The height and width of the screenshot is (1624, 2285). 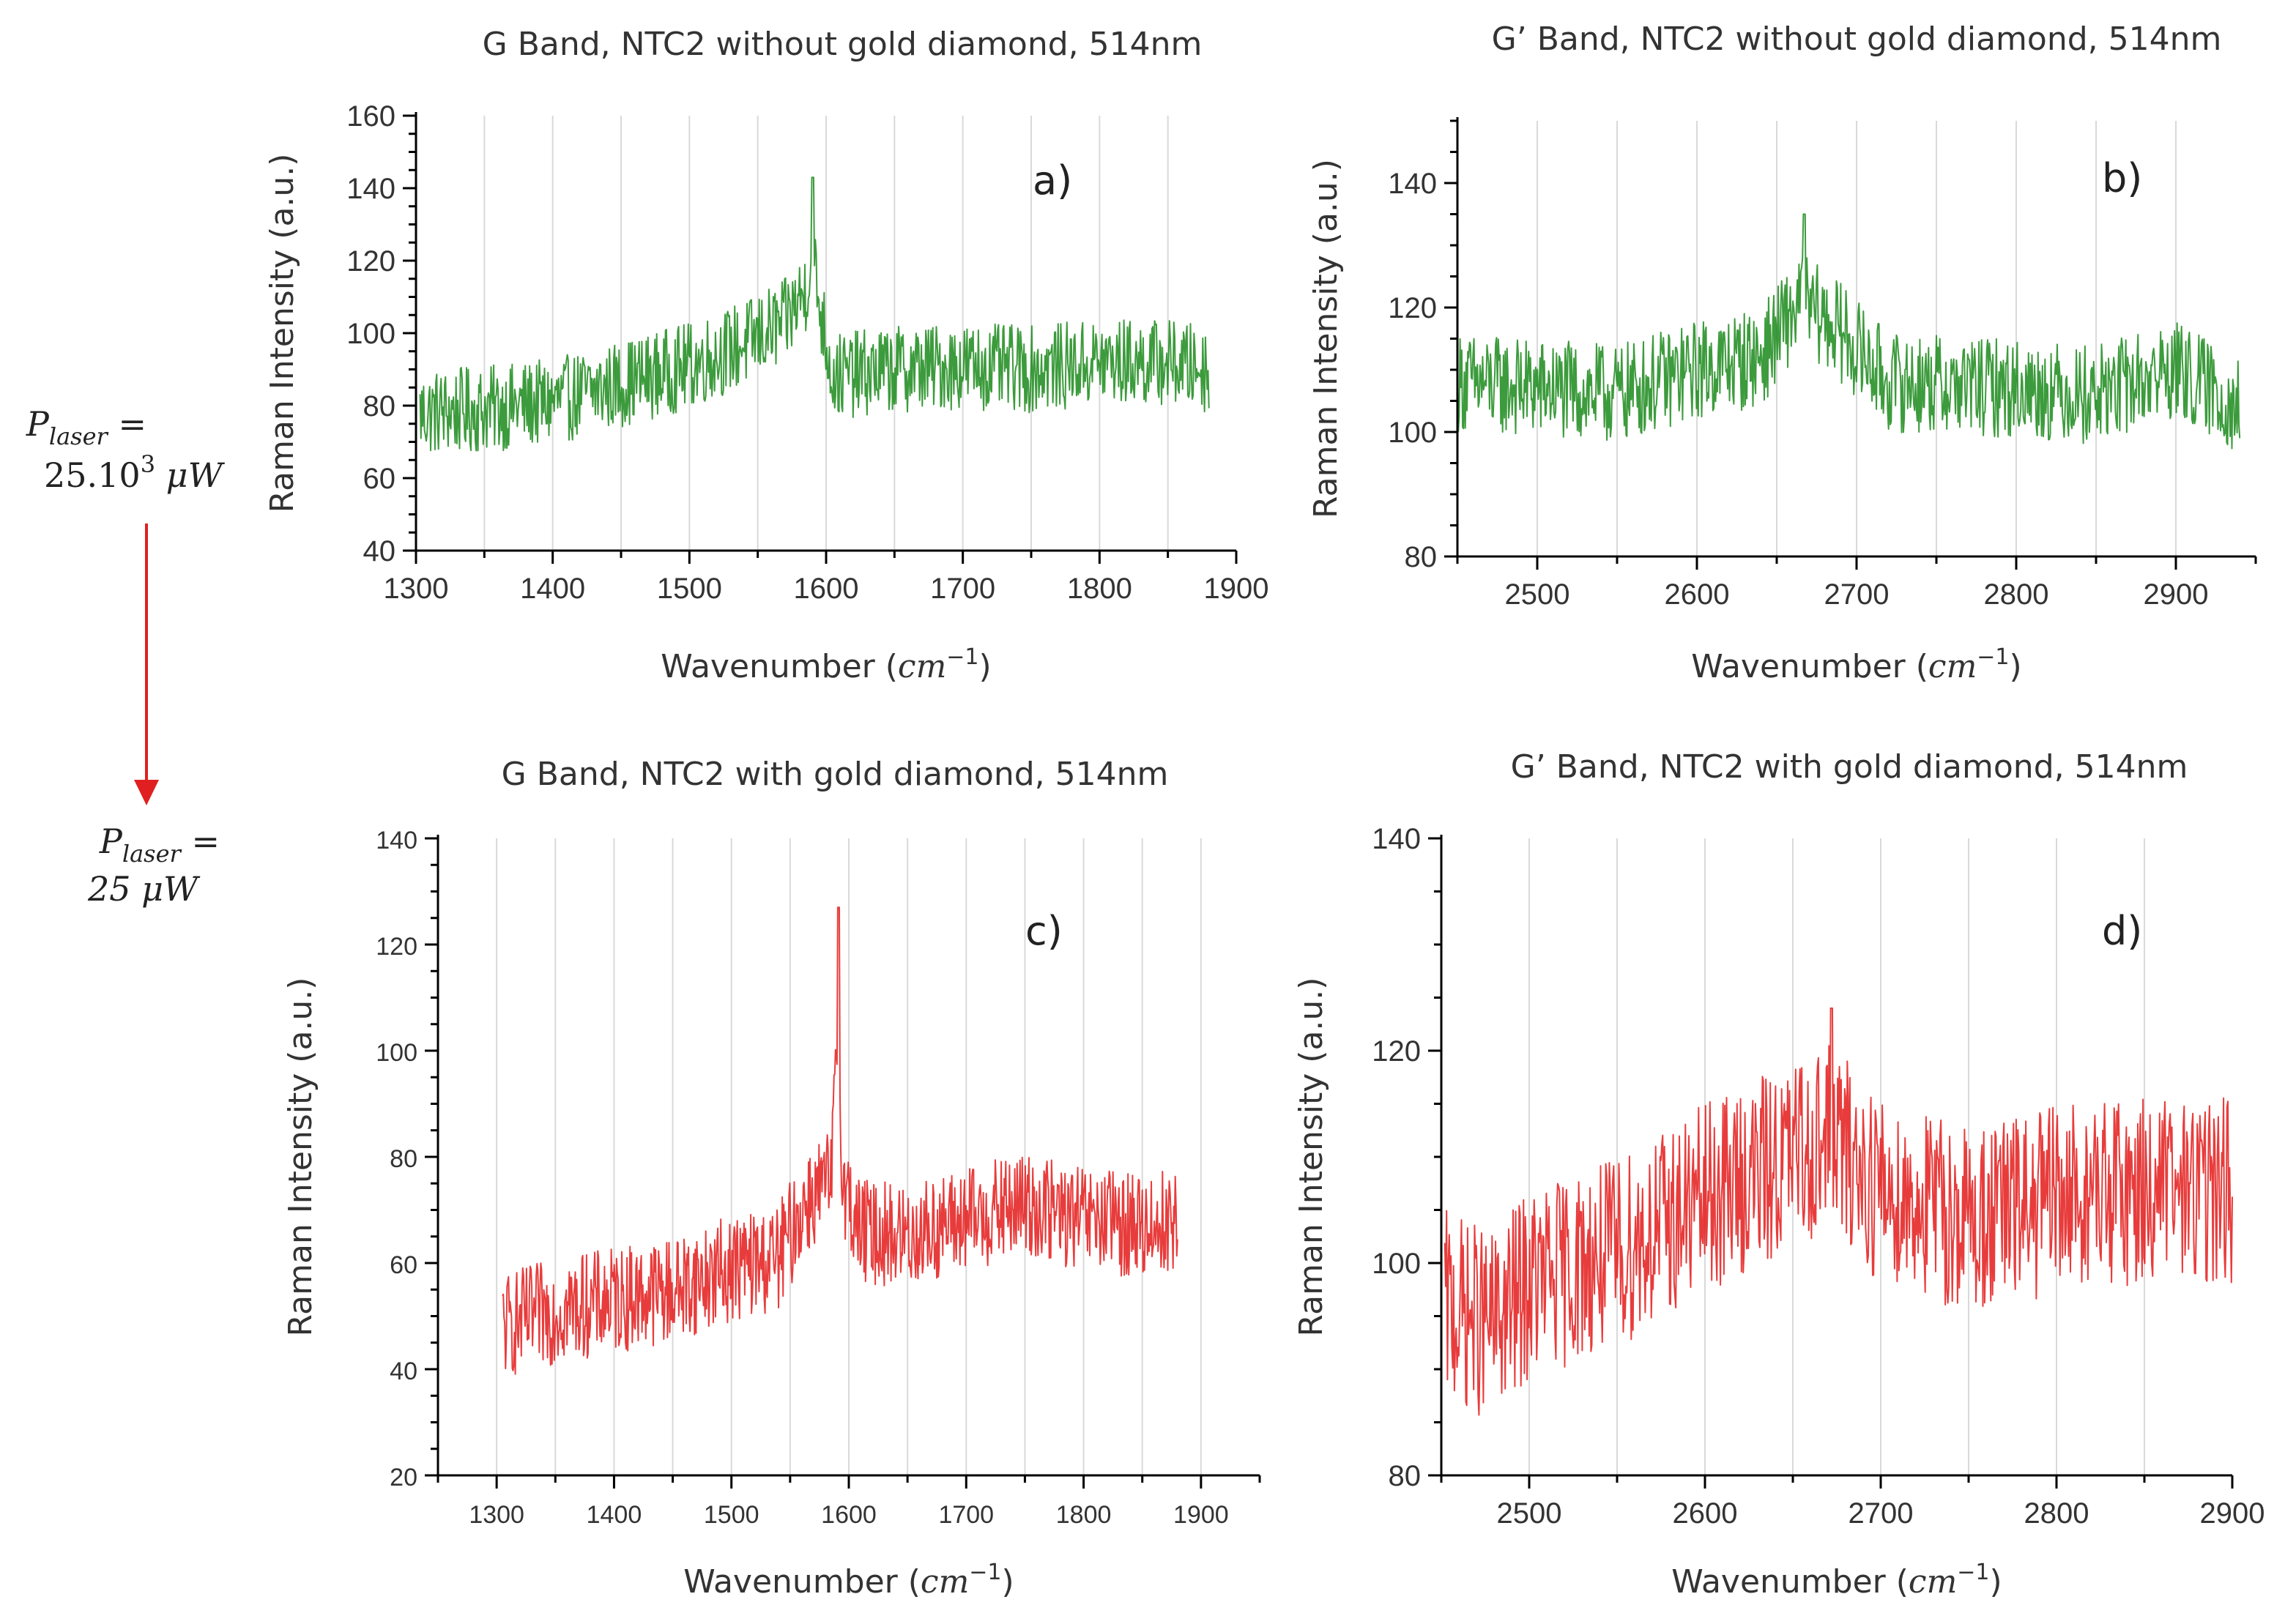 What do you see at coordinates (1044, 931) in the screenshot?
I see `panel-label: c)` at bounding box center [1044, 931].